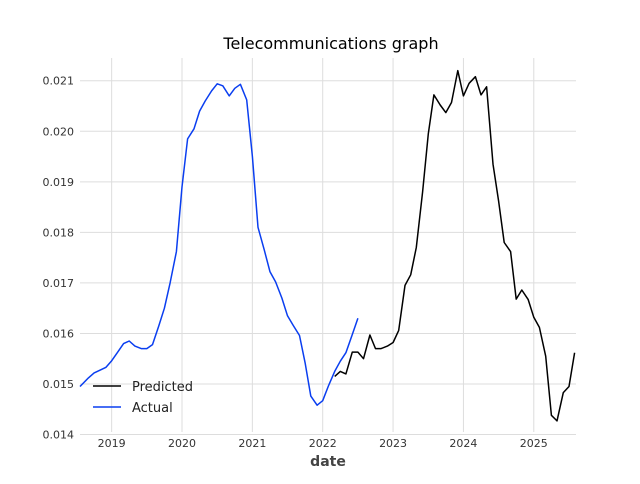 This screenshot has height=484, width=640. I want to click on legend-label: Predicted, so click(162, 387).